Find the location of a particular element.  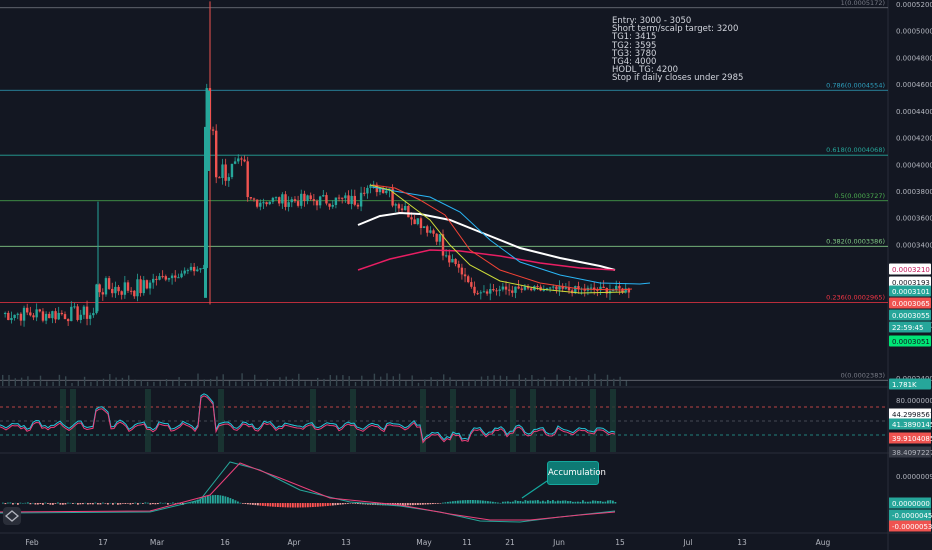

rsi-signal-line is located at coordinates (308, 419).